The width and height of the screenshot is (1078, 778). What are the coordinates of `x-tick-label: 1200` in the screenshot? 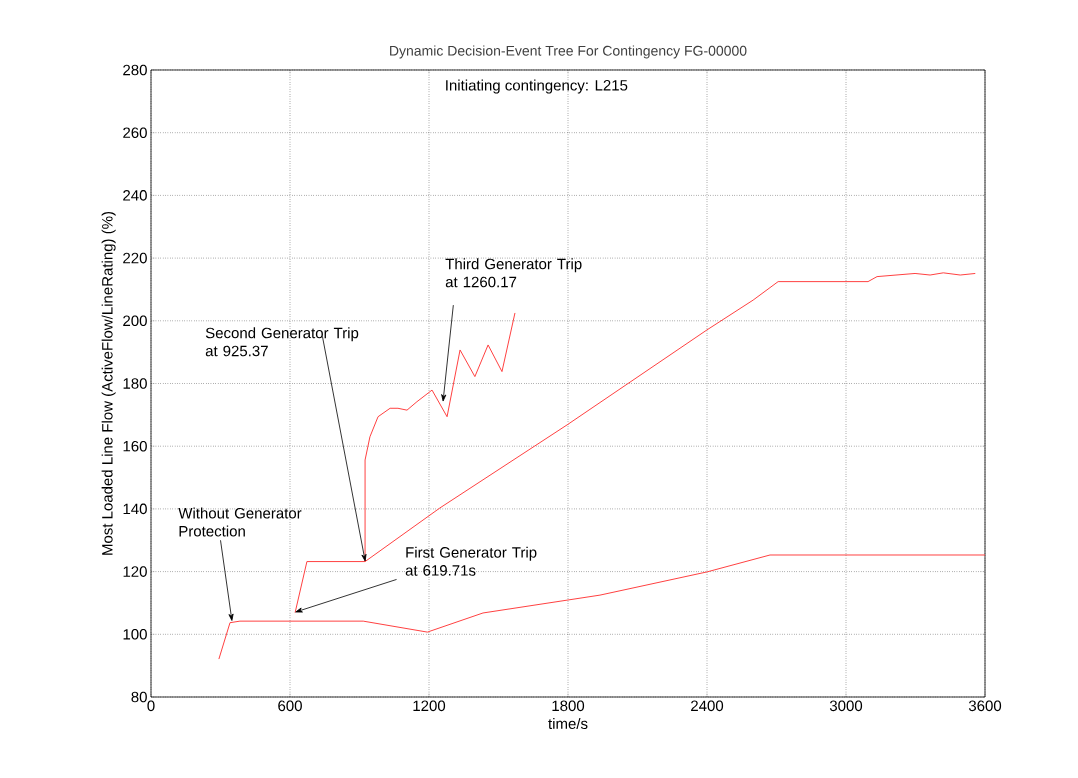 It's located at (429, 706).